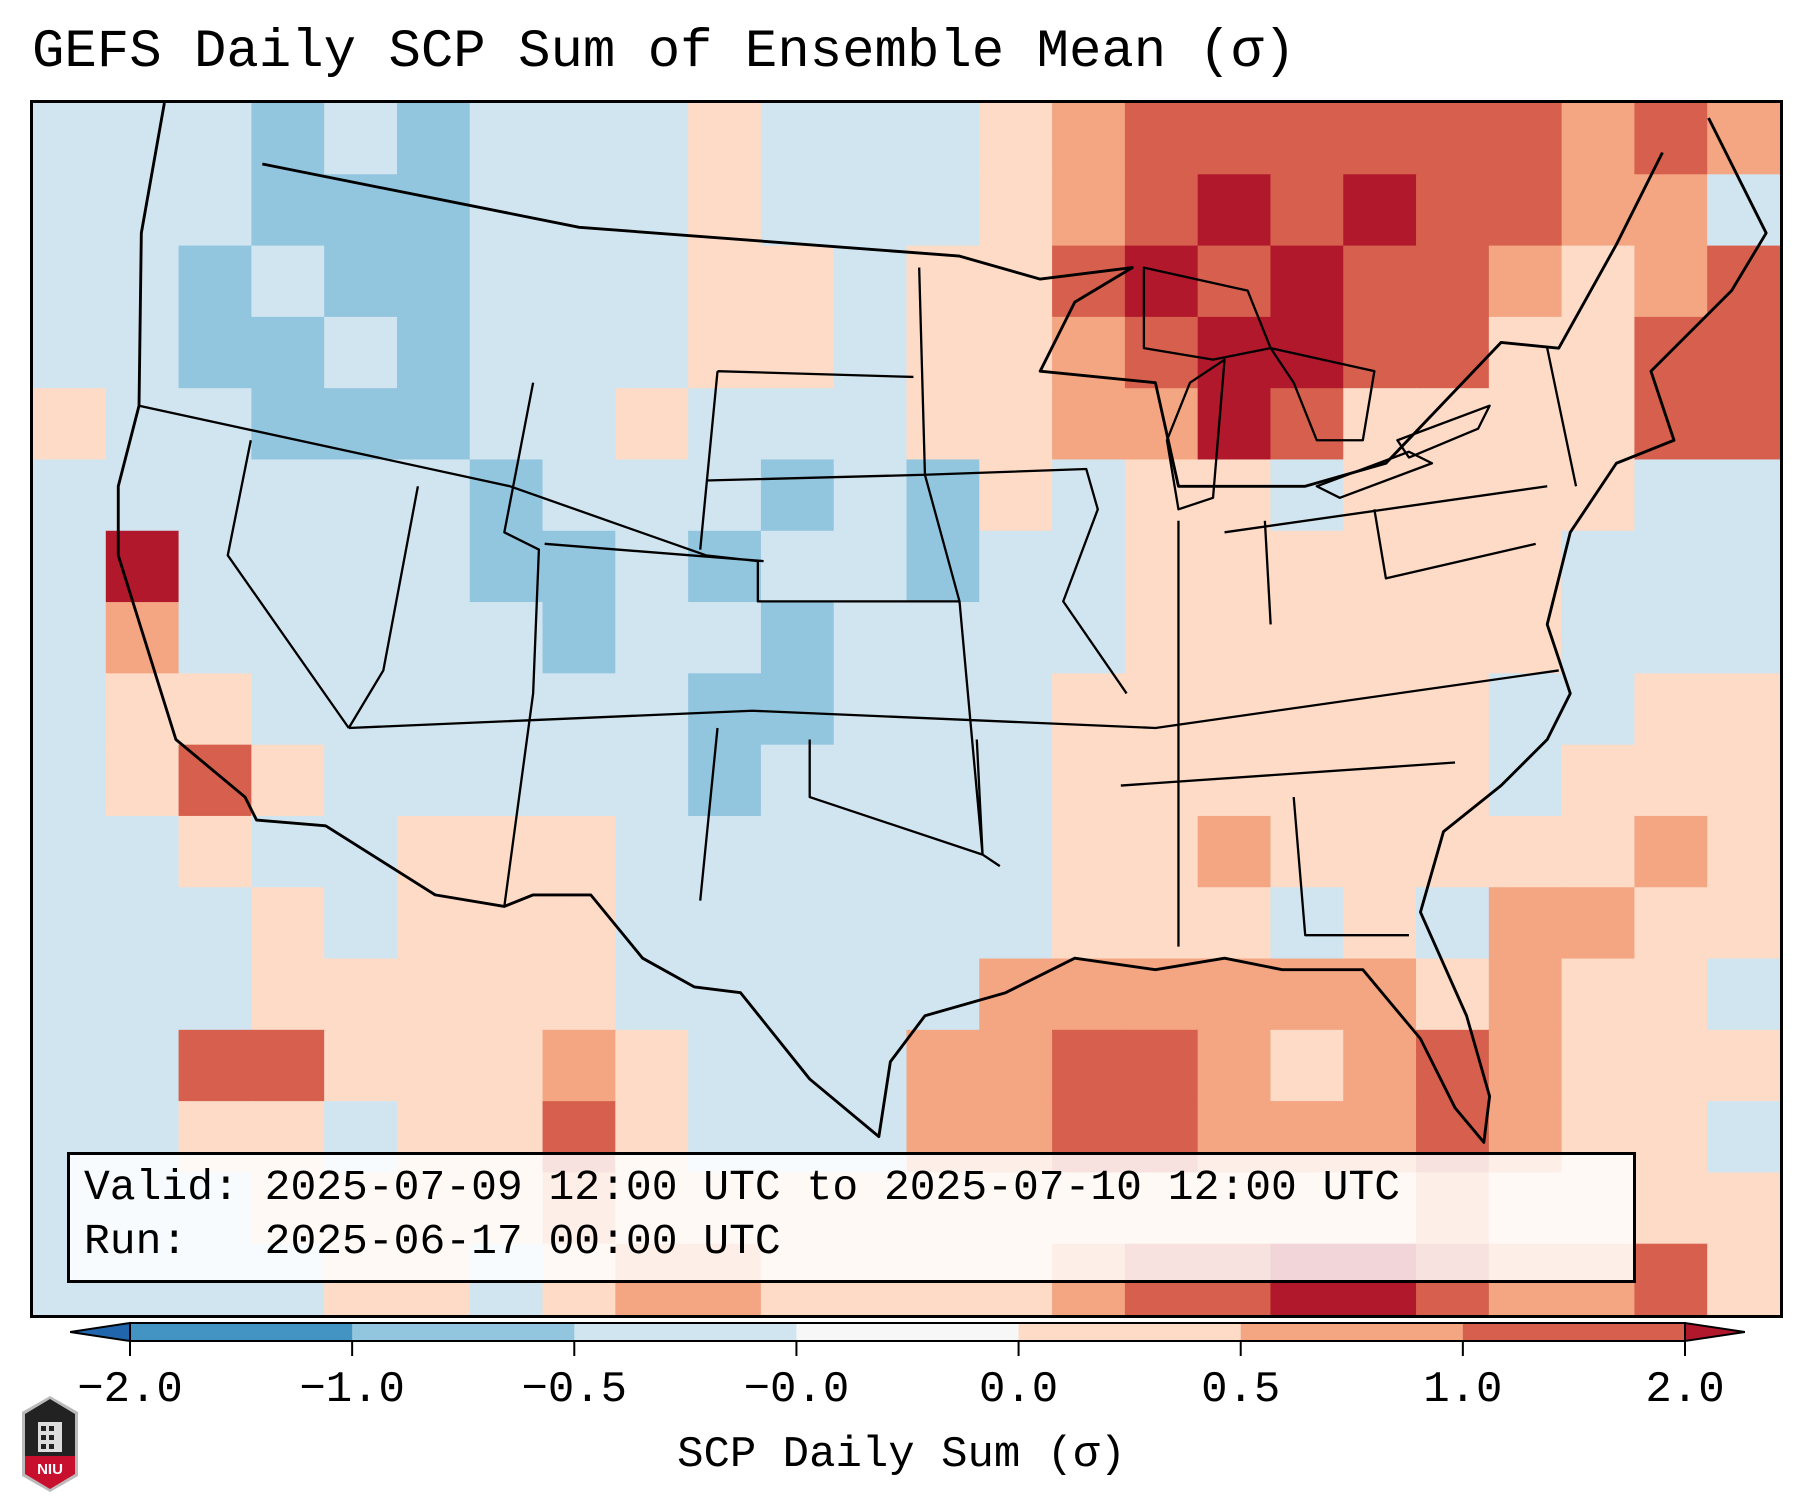 Image resolution: width=1803 pixels, height=1506 pixels. I want to click on colorbar-ticks, so click(907, 1348).